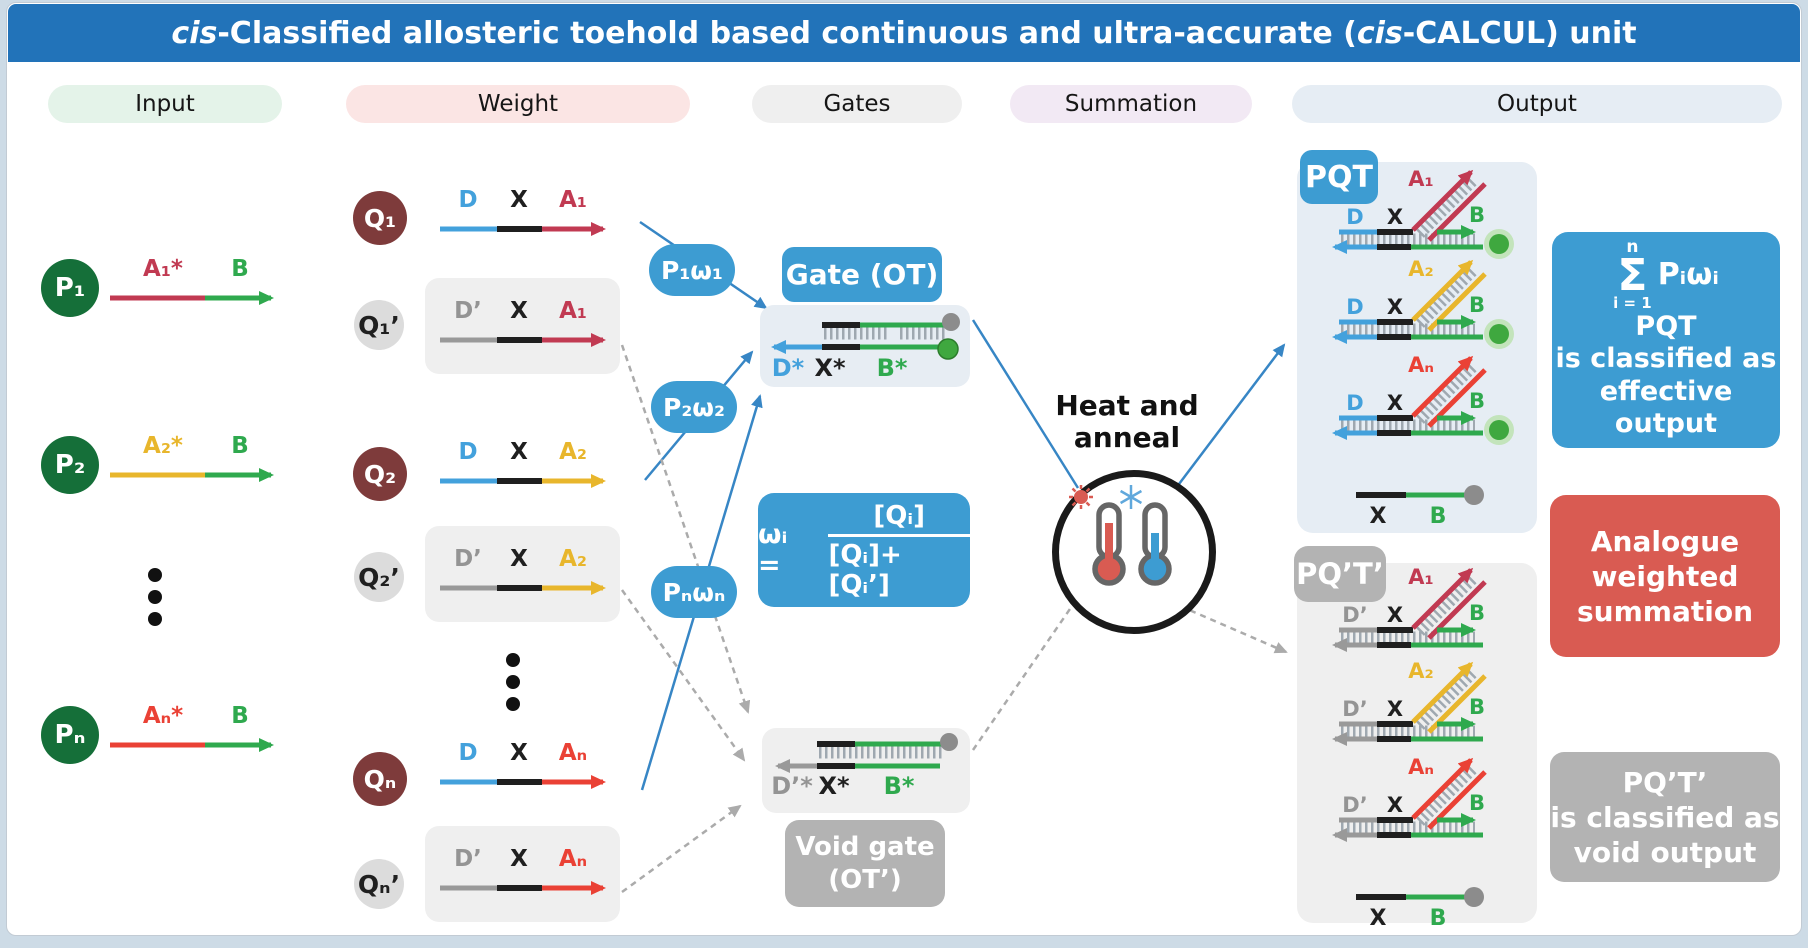 Image resolution: width=1808 pixels, height=948 pixels. What do you see at coordinates (864, 766) in the screenshot?
I see `void-gate-structure: D’* X* B*` at bounding box center [864, 766].